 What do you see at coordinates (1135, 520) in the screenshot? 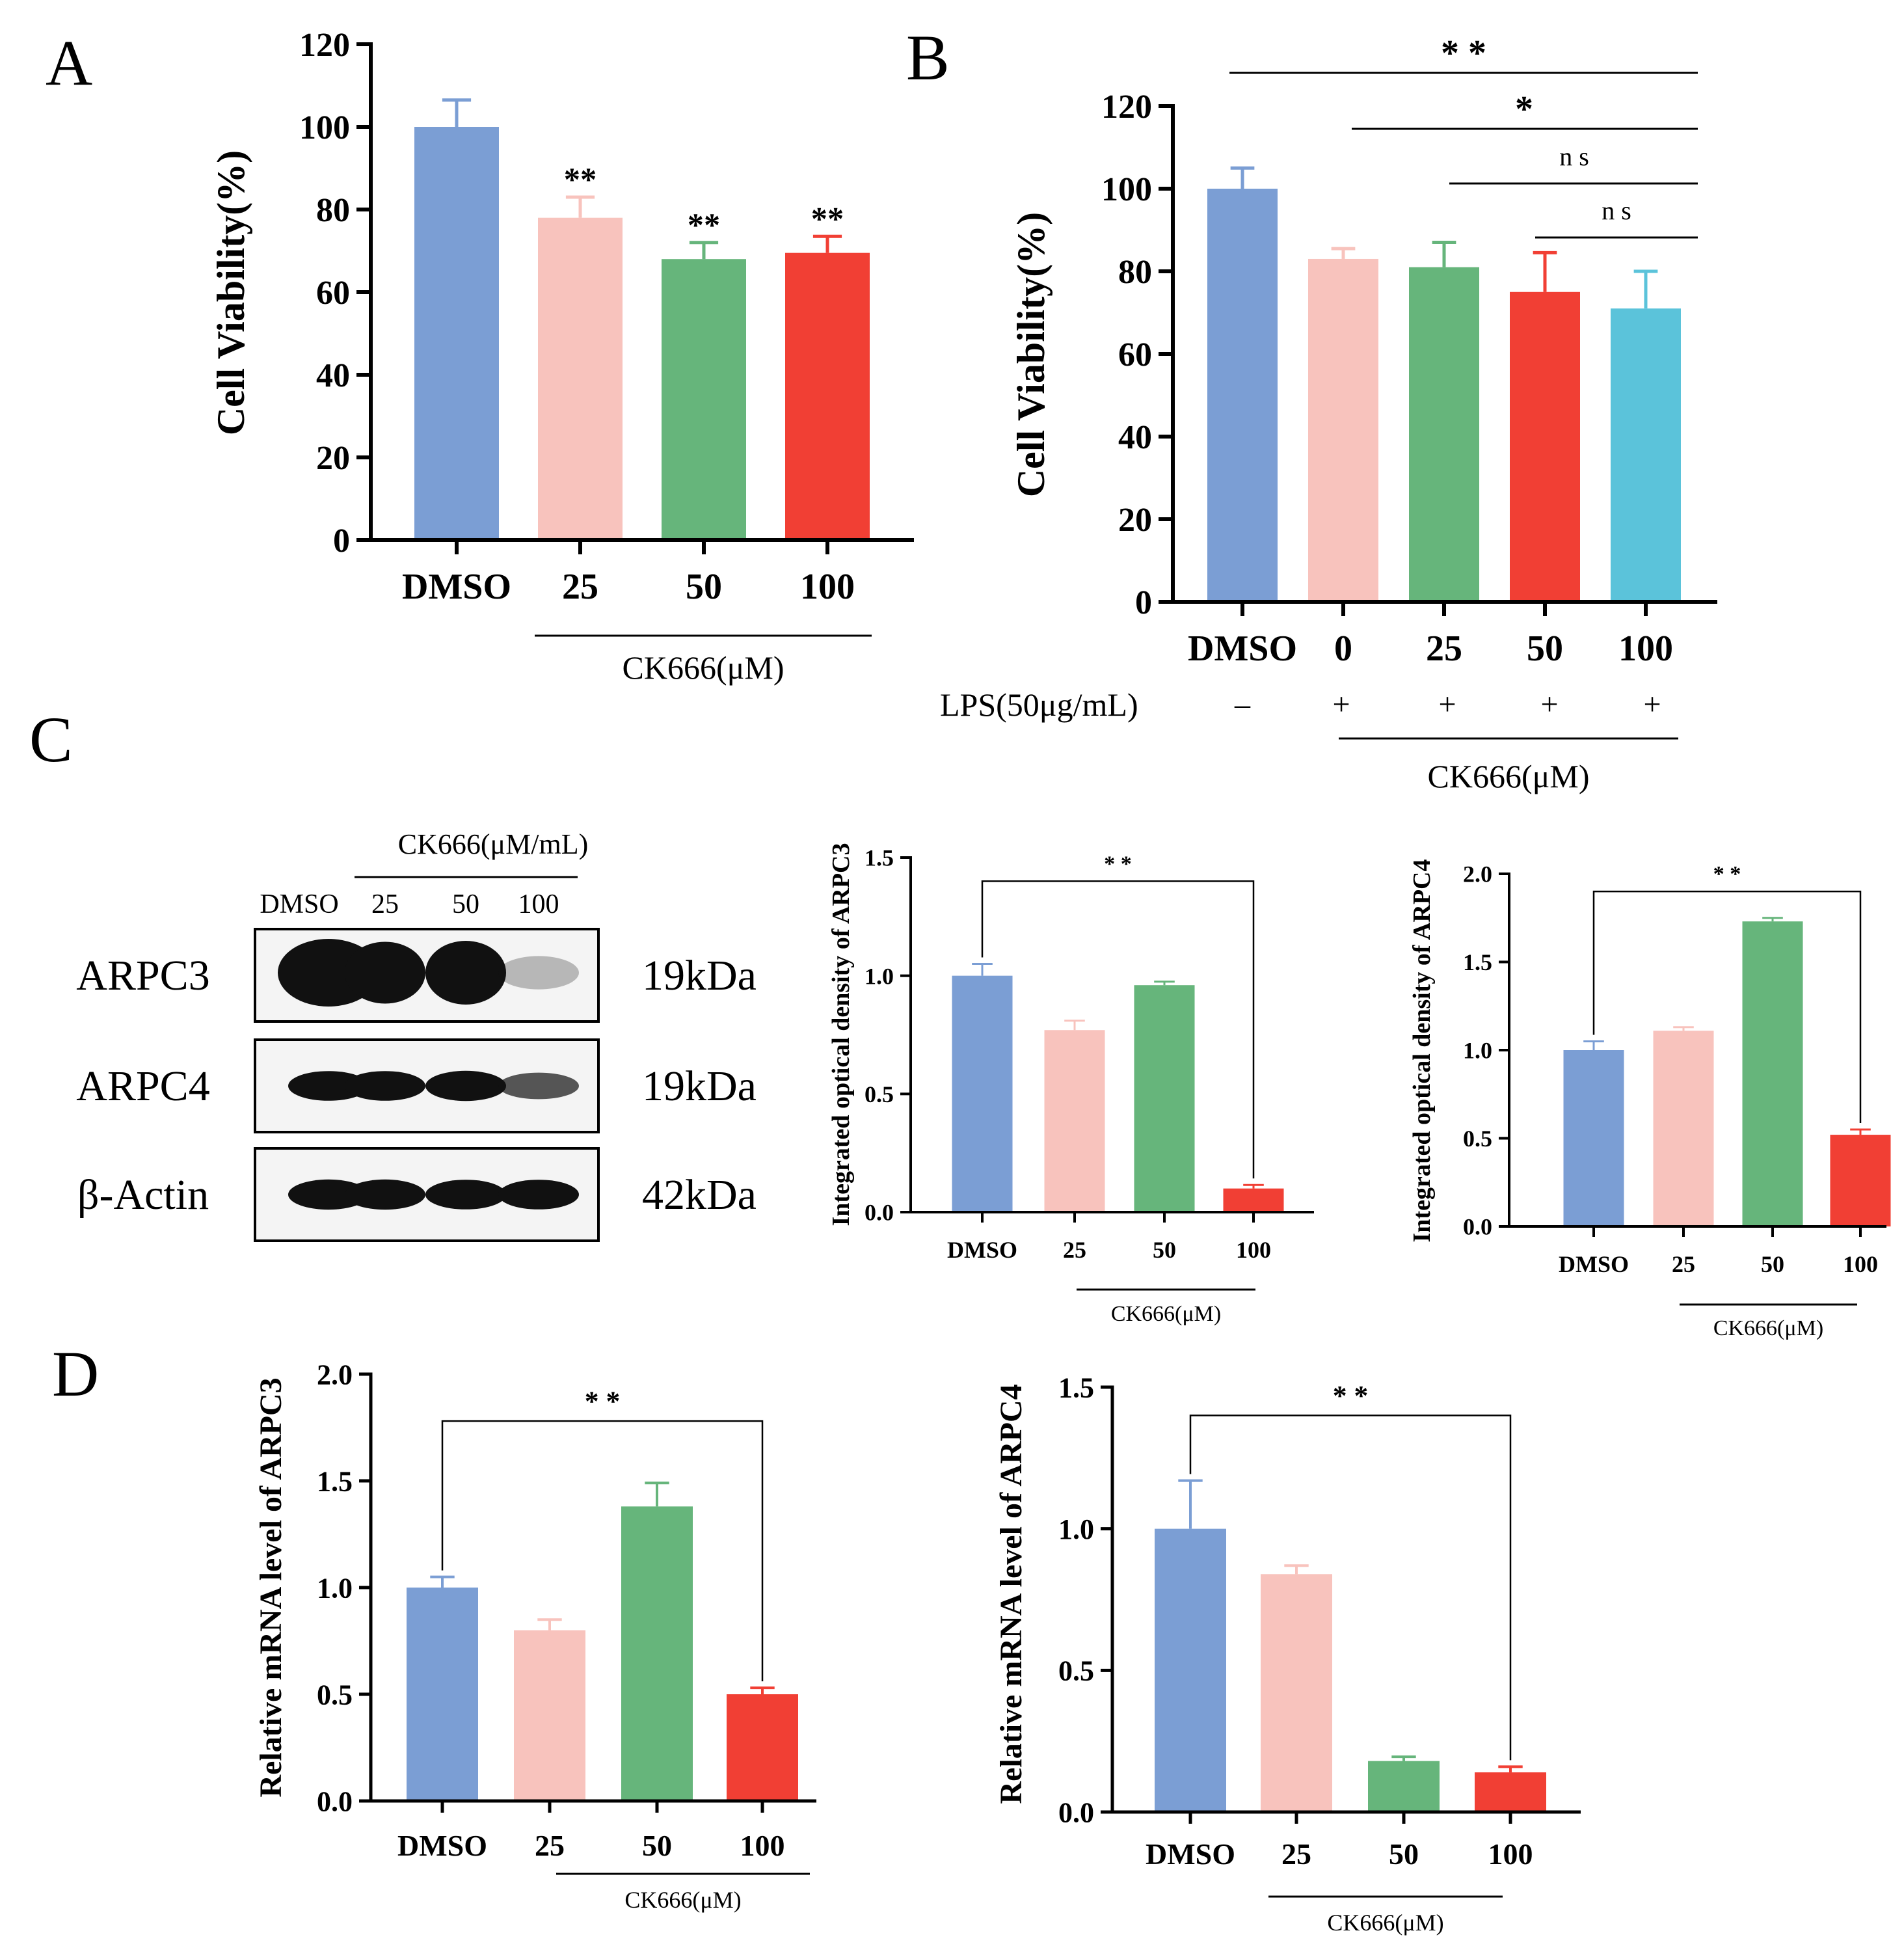
I see `y-tick-label: 20` at bounding box center [1135, 520].